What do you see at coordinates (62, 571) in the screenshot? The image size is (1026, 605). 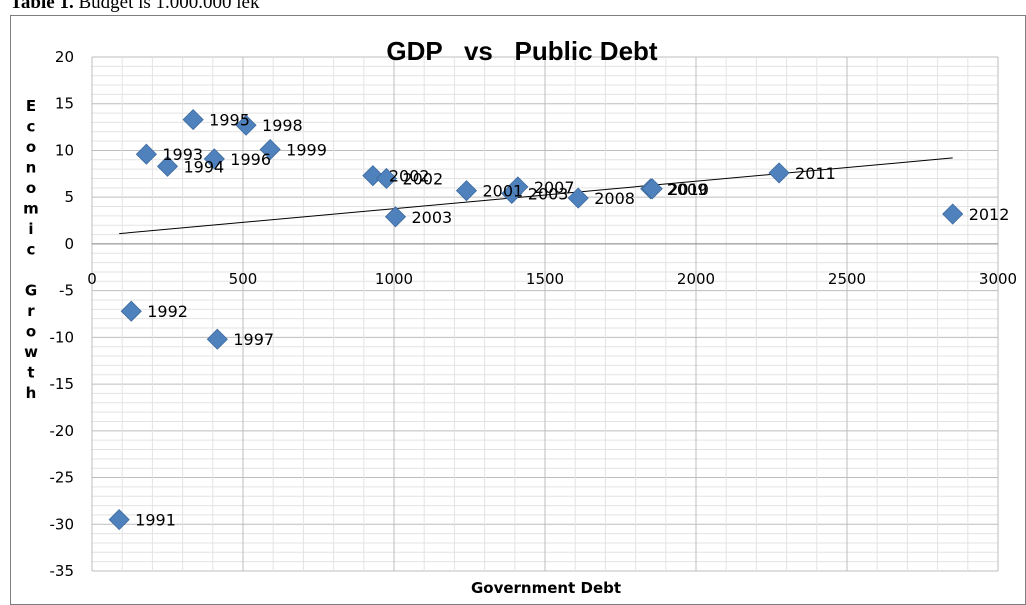 I see `y-tick-label: -35` at bounding box center [62, 571].